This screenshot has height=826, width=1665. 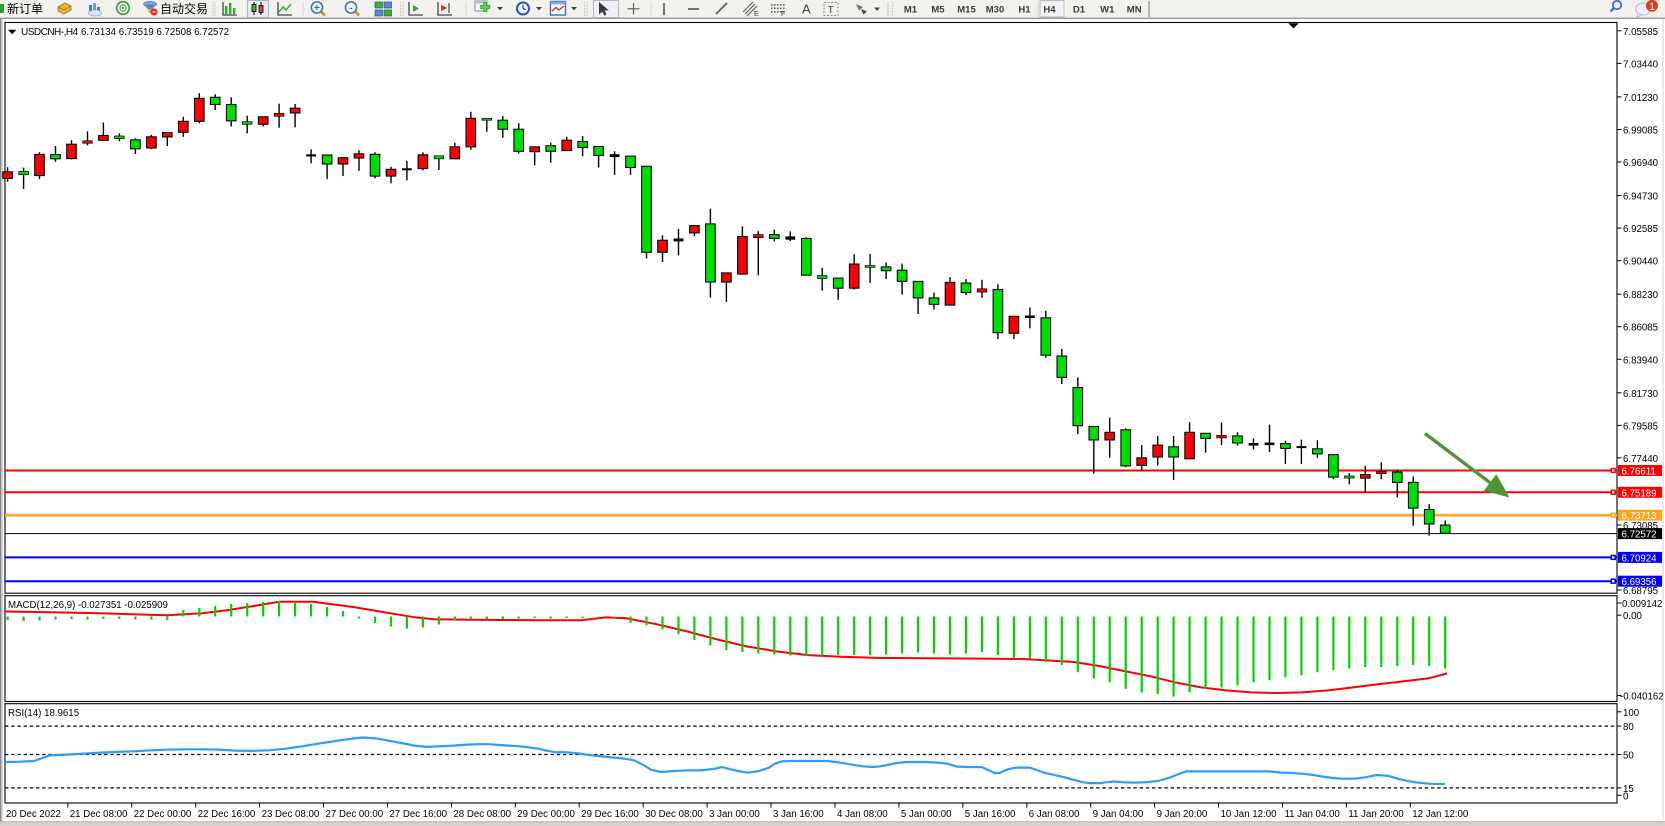 I want to click on svg-text: 1, so click(x=1652, y=7).